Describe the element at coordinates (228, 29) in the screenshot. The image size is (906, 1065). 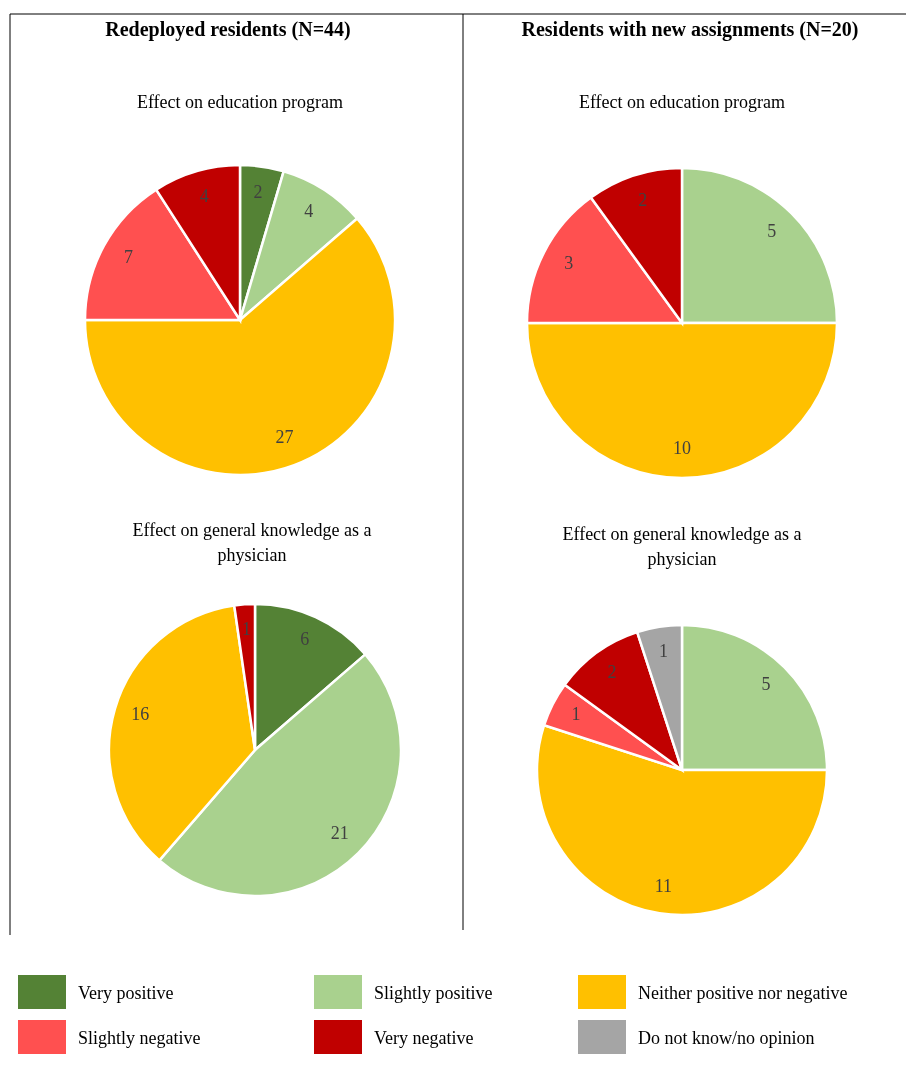
I see `chart-title: Redeployed residents (N=44)` at that location.